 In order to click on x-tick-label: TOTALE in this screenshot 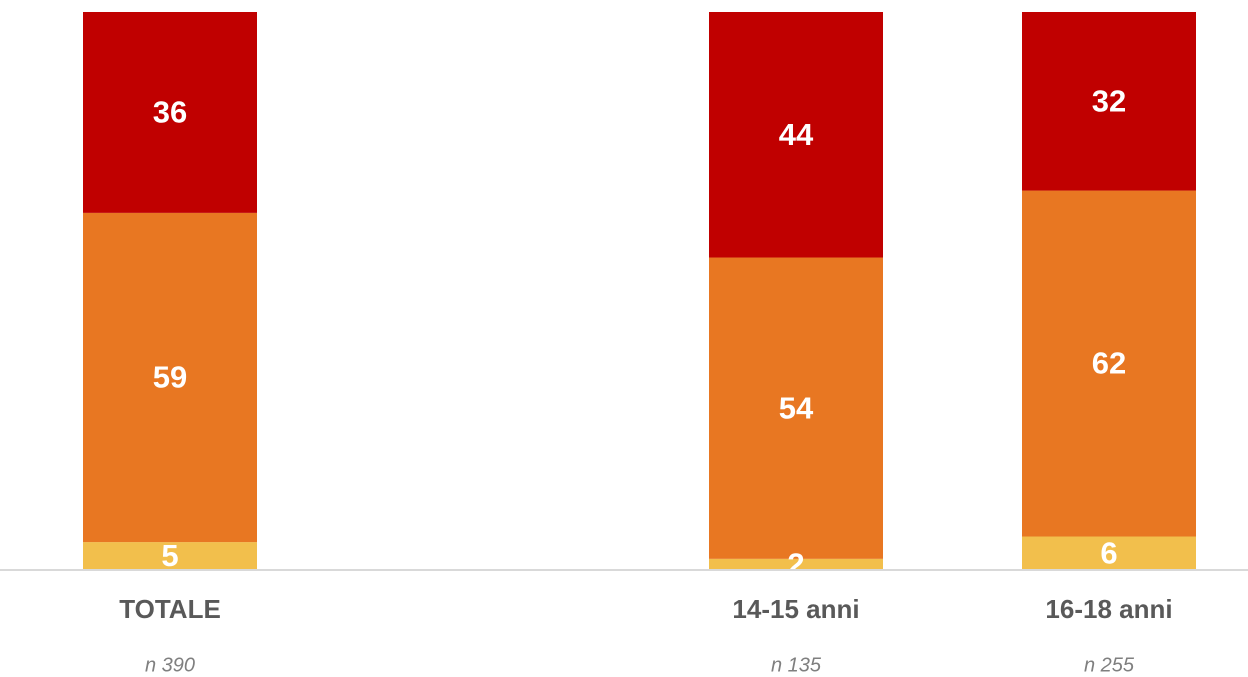, I will do `click(170, 609)`.